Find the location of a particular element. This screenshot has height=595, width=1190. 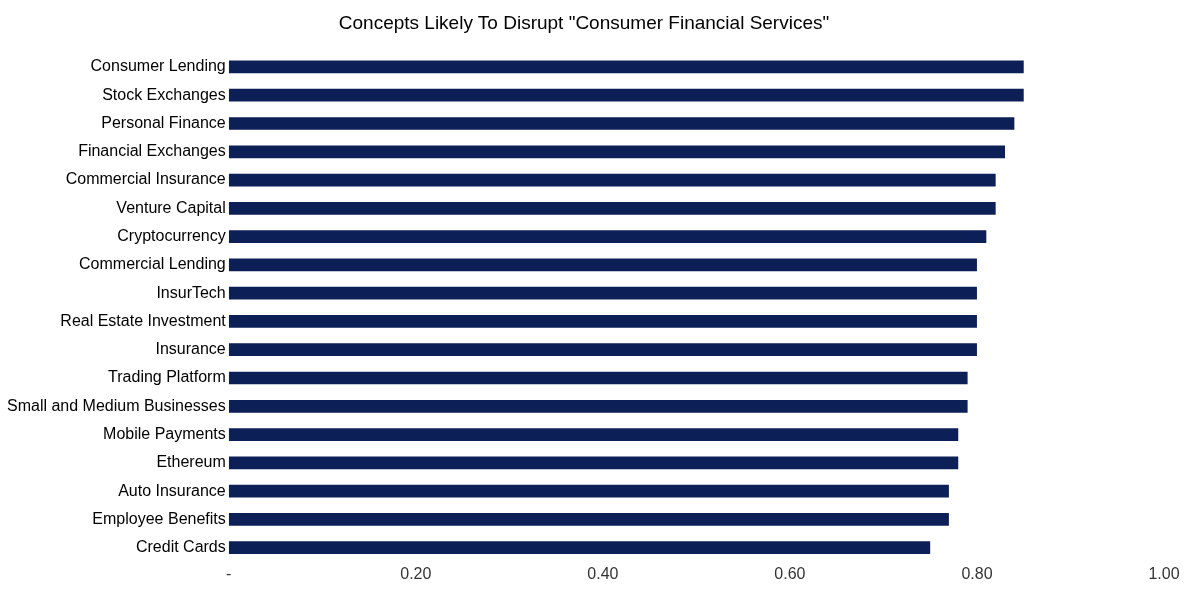

y-tick-label: Financial Exchanges is located at coordinates (152, 151).